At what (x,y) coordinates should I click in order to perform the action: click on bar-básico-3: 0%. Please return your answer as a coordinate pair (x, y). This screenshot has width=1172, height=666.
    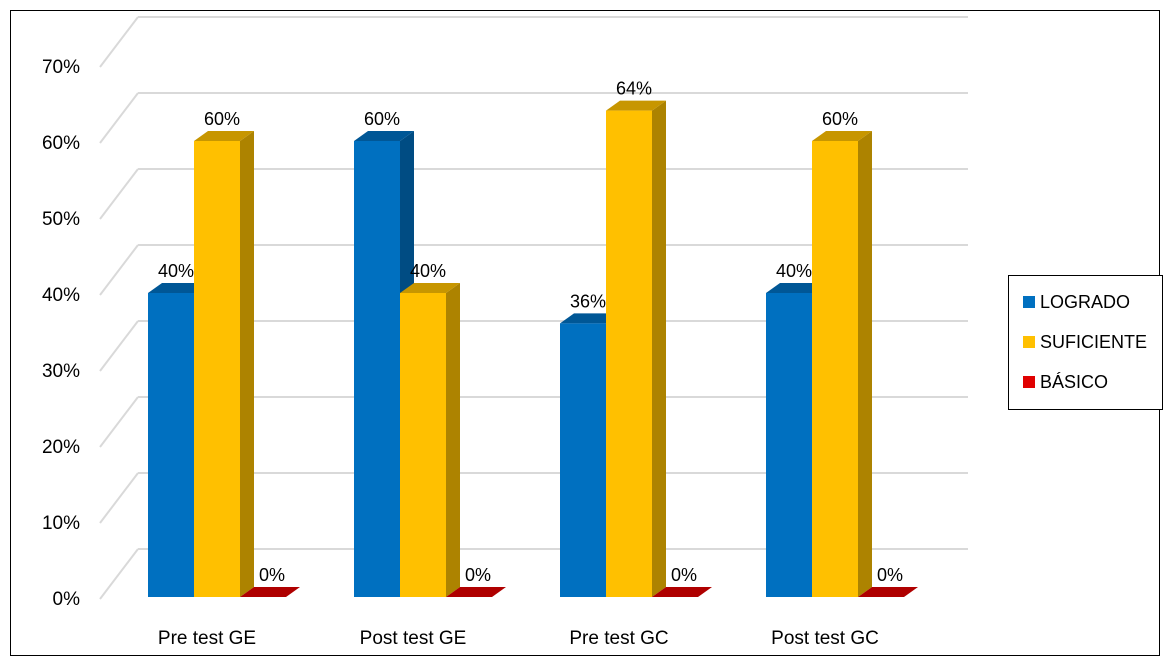
    Looking at the image, I should click on (888, 581).